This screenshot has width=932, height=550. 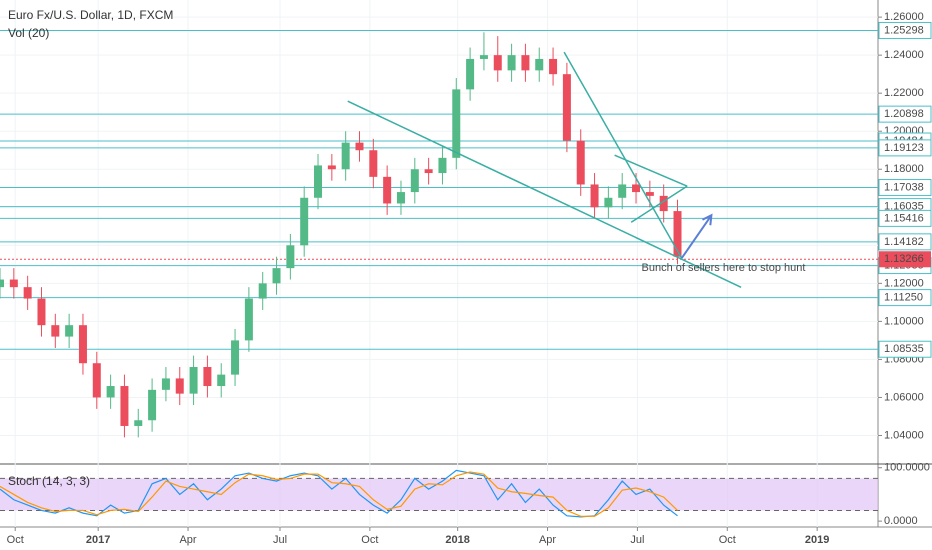 I want to click on stoch-tick-label: 0.0000, so click(x=901, y=521).